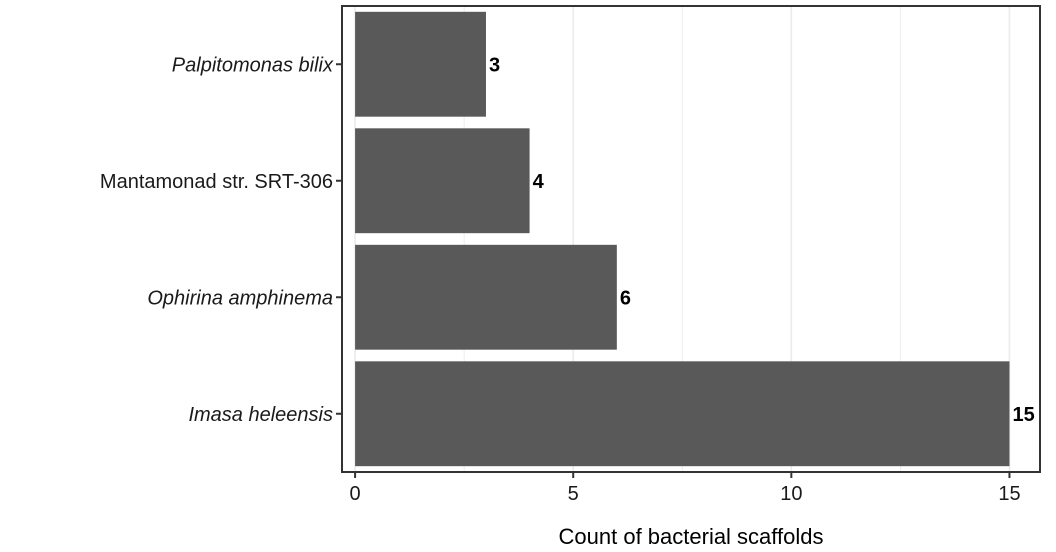 The image size is (1056, 552). I want to click on x-axis-title: Count of bacterial scaffolds, so click(691, 536).